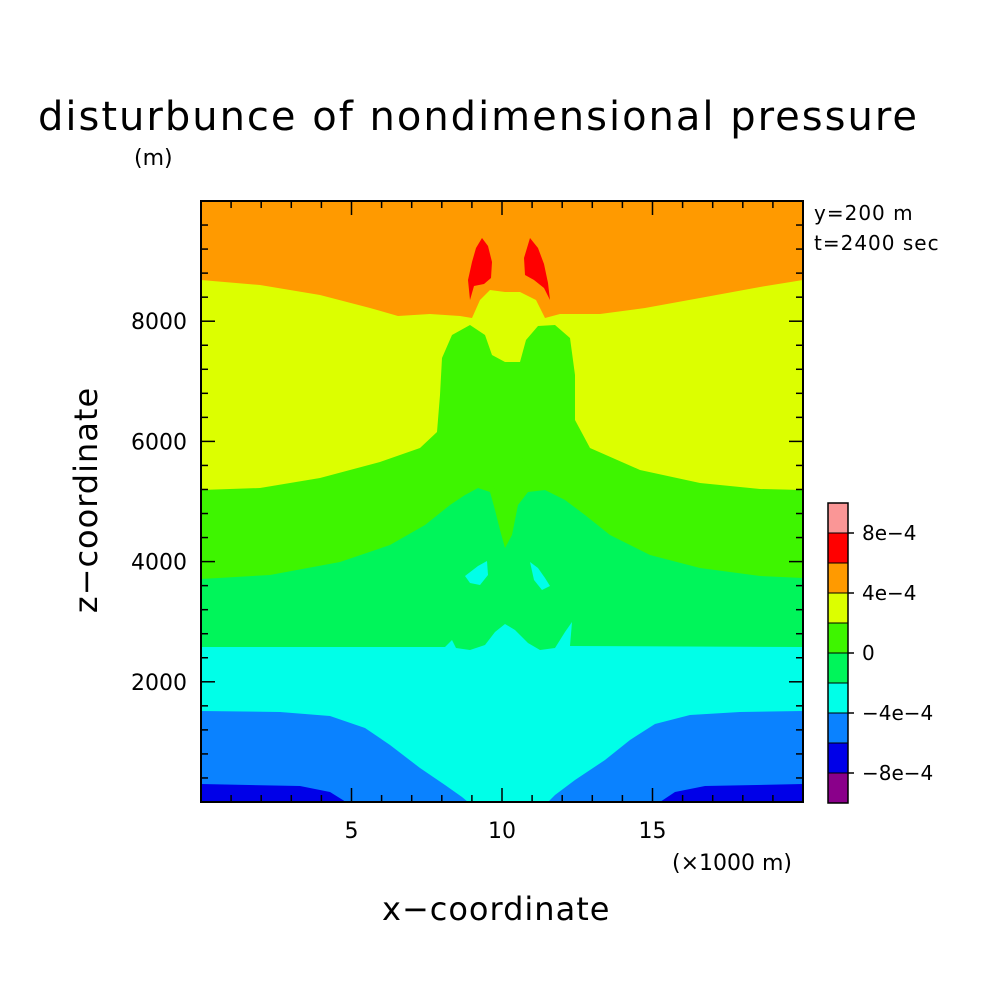 The width and height of the screenshot is (1004, 1004). I want to click on colorbar: 8e−4 4e−4 0 −4e−4 −8e−4, so click(880, 653).